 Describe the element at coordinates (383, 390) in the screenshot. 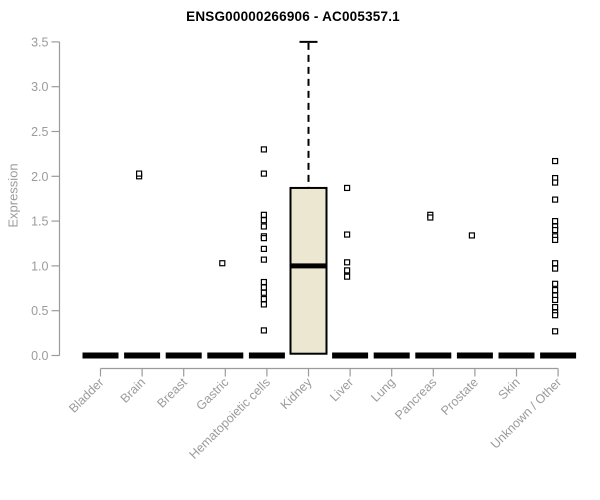

I see `x-tick-label: Lung` at that location.